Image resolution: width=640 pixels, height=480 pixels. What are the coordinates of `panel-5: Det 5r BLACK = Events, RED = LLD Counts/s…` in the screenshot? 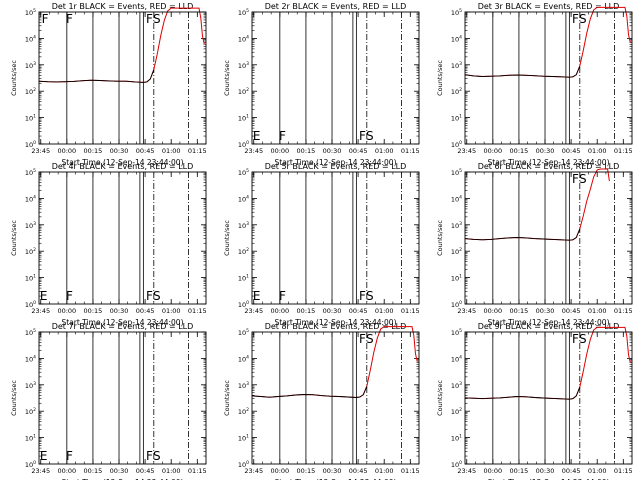 It's located at (321, 244).